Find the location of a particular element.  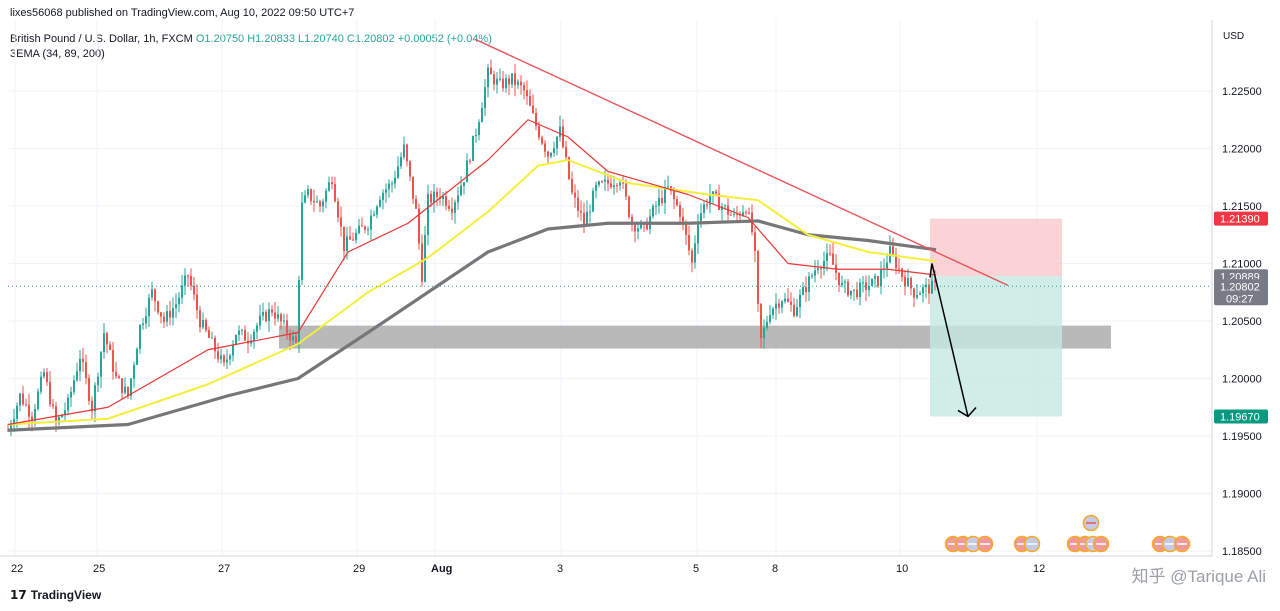

take-profit-zone is located at coordinates (996, 346).